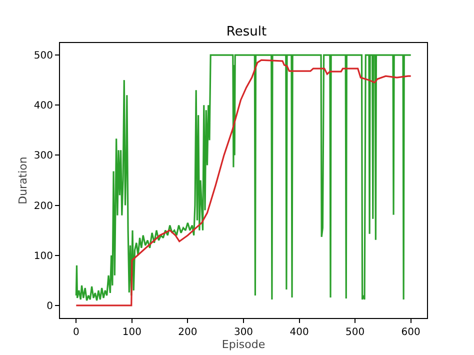 The height and width of the screenshot is (355, 474). I want to click on x-tick-label: 300, so click(244, 332).